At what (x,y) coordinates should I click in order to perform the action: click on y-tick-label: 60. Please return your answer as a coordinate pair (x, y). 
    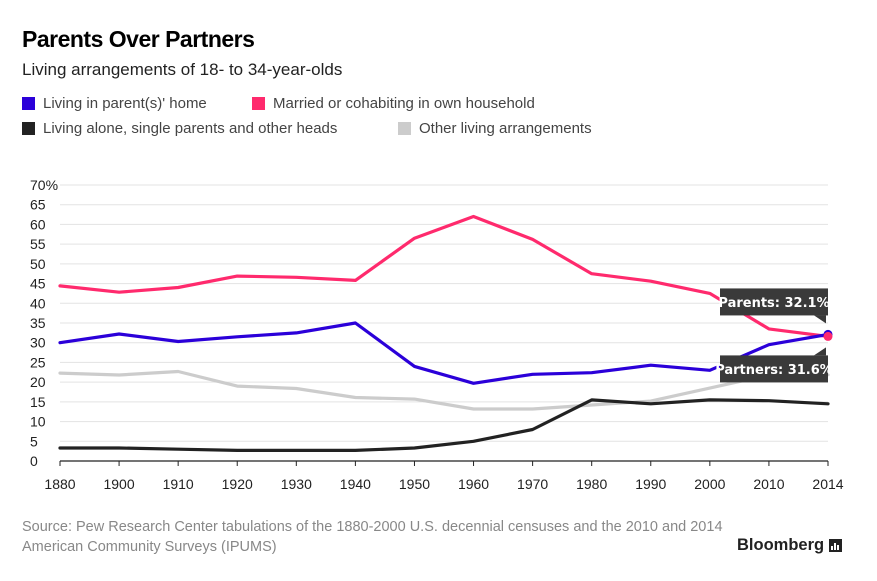
    Looking at the image, I should click on (38, 224).